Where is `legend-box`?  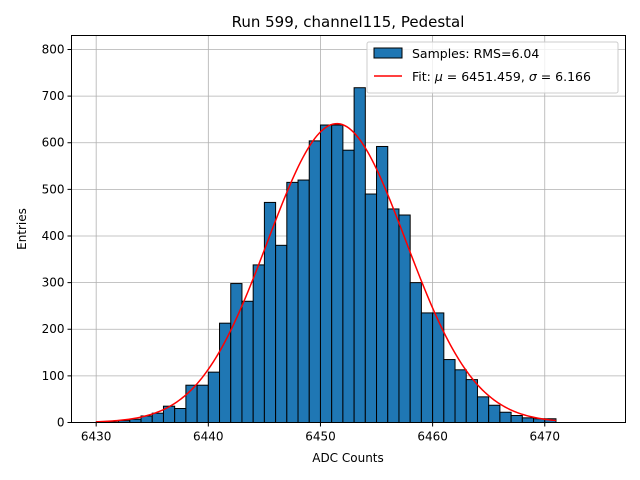
legend-box is located at coordinates (492, 67).